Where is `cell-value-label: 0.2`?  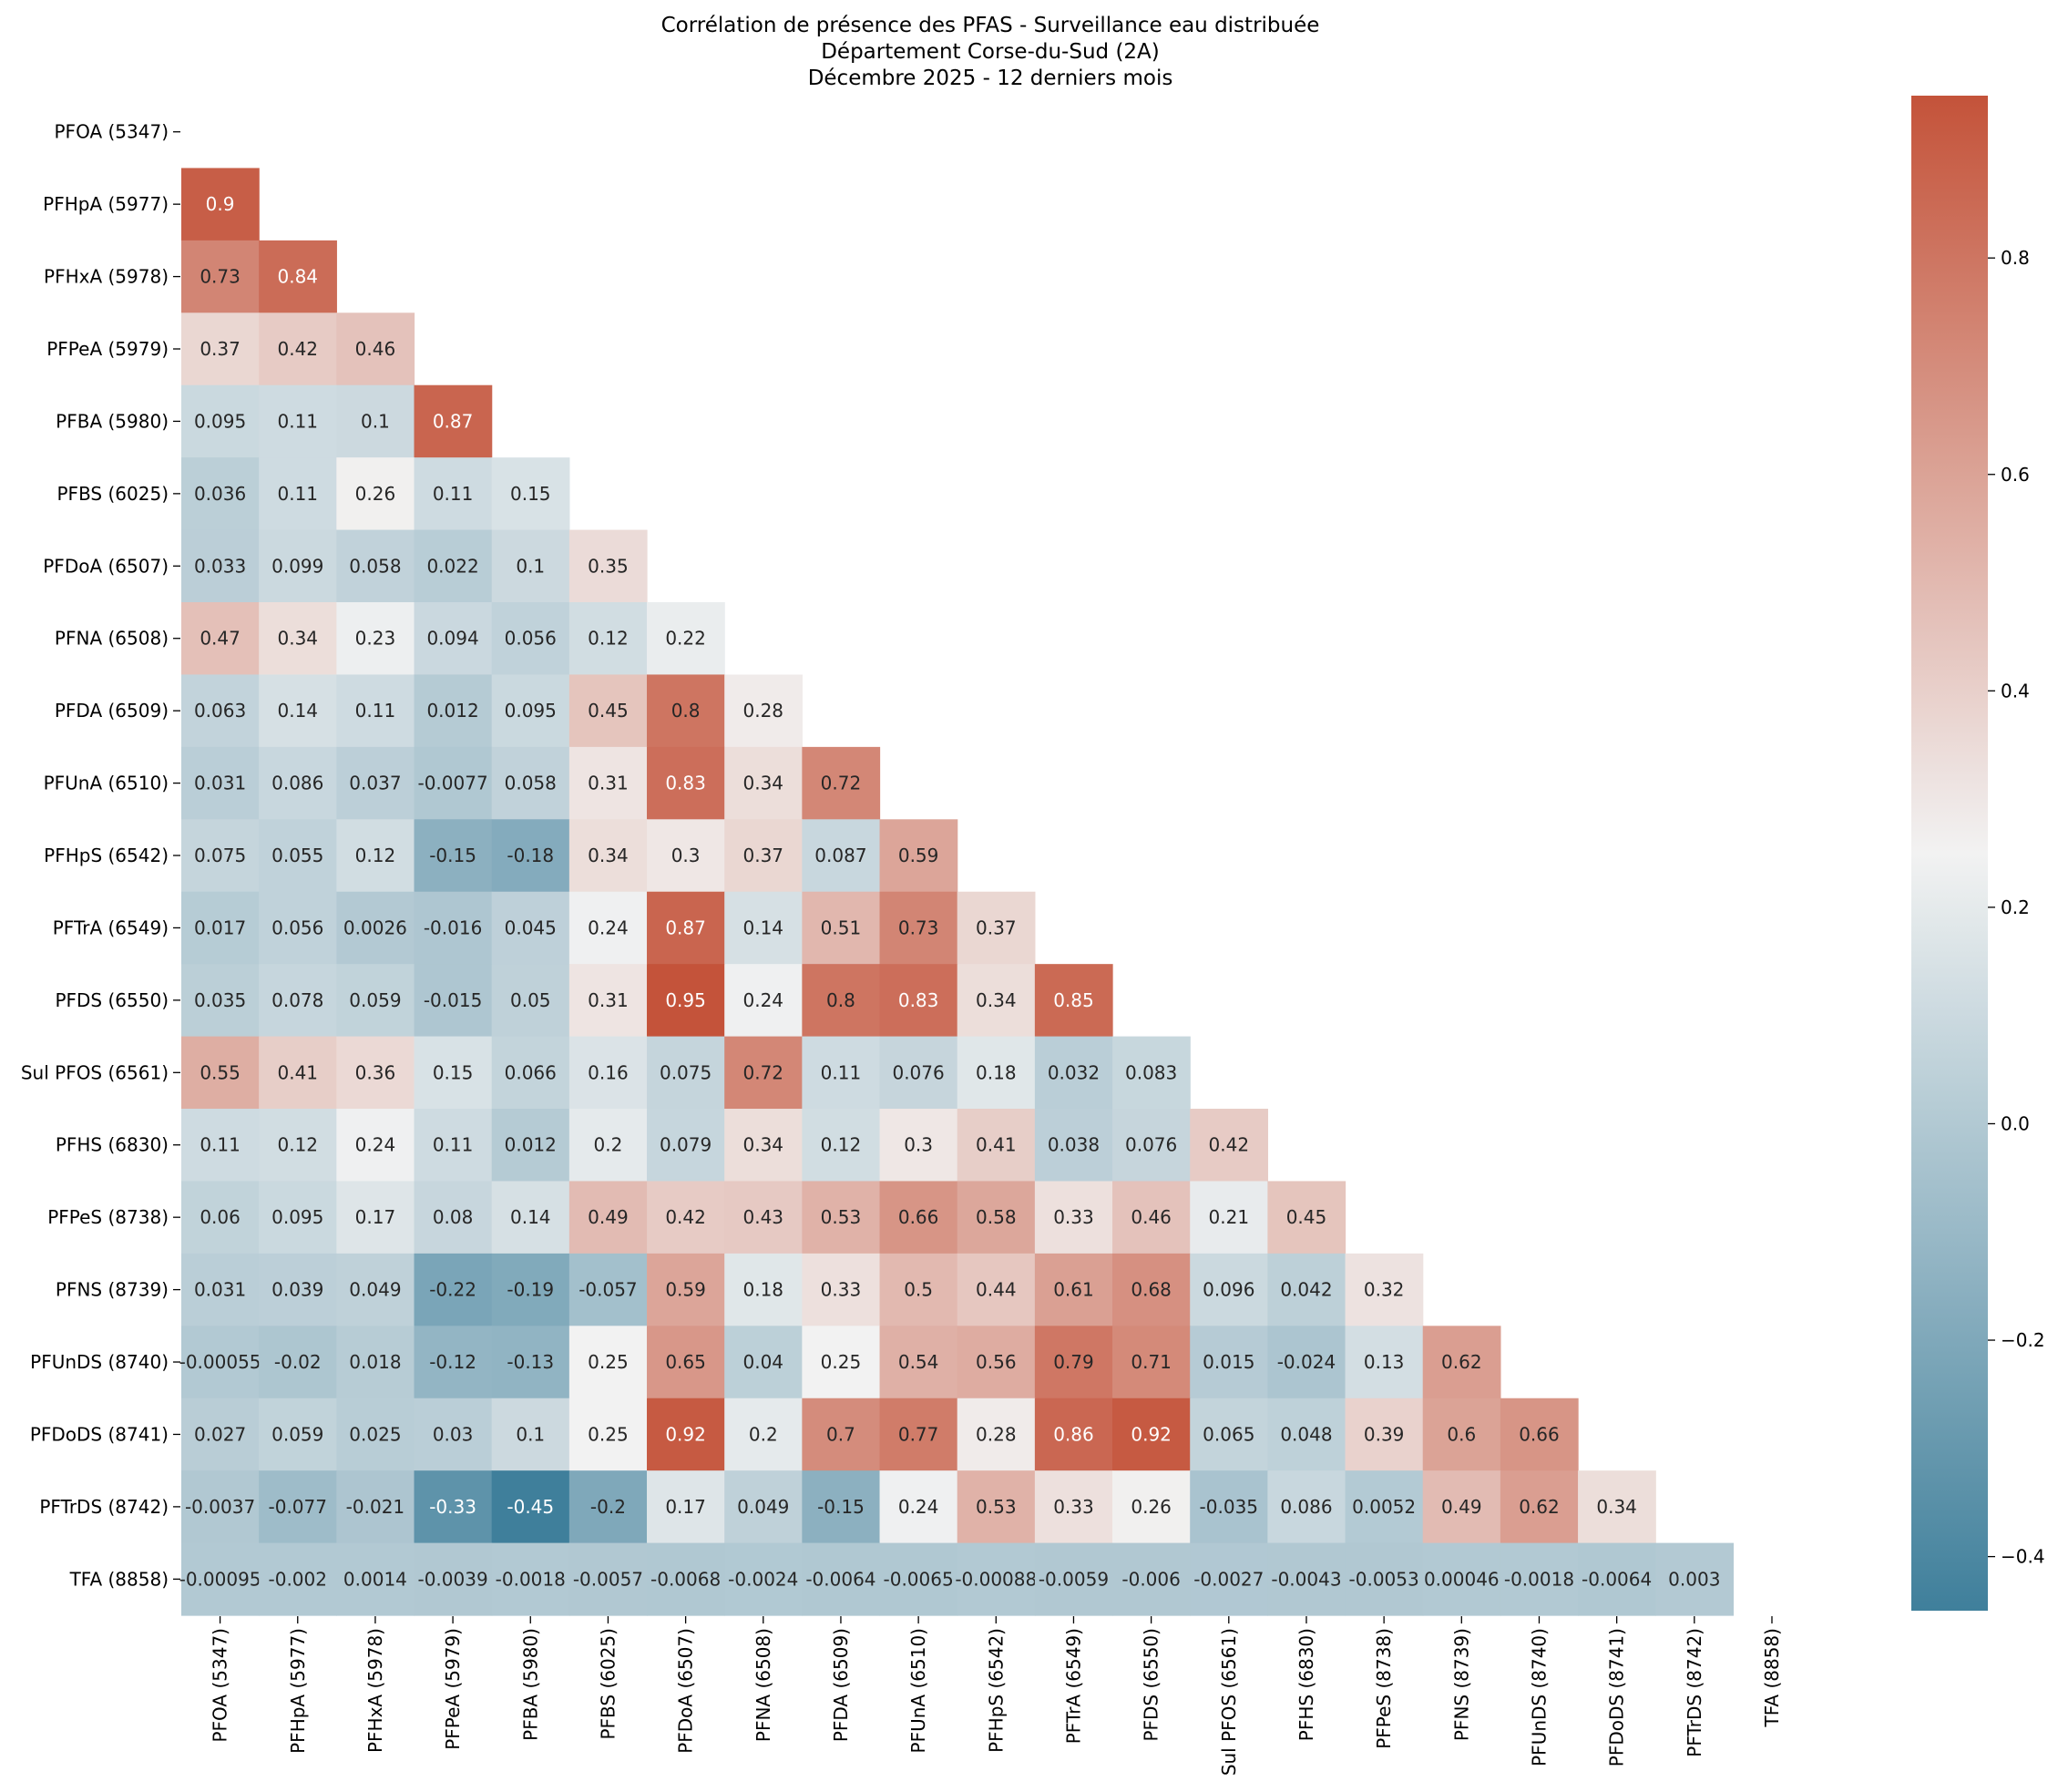 cell-value-label: 0.2 is located at coordinates (763, 1434).